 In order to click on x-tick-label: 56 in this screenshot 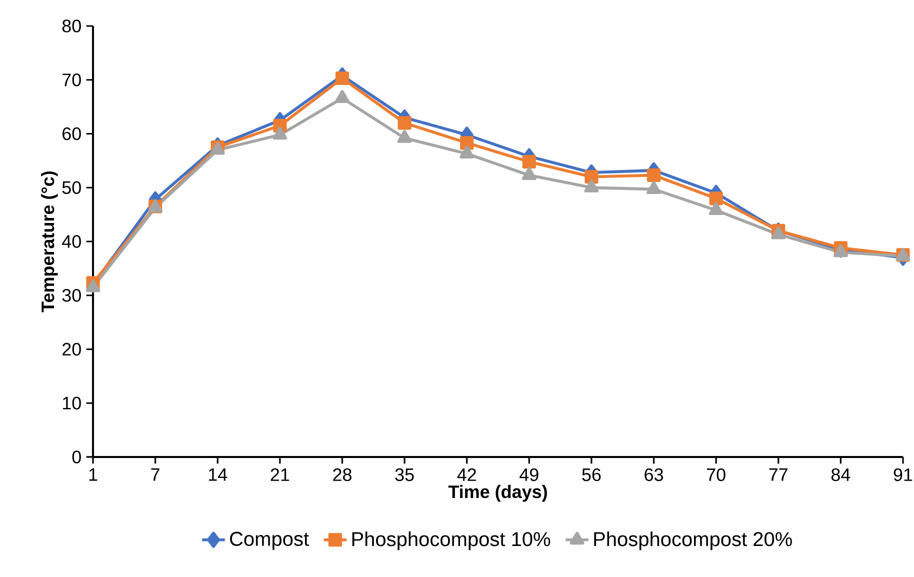, I will do `click(591, 475)`.